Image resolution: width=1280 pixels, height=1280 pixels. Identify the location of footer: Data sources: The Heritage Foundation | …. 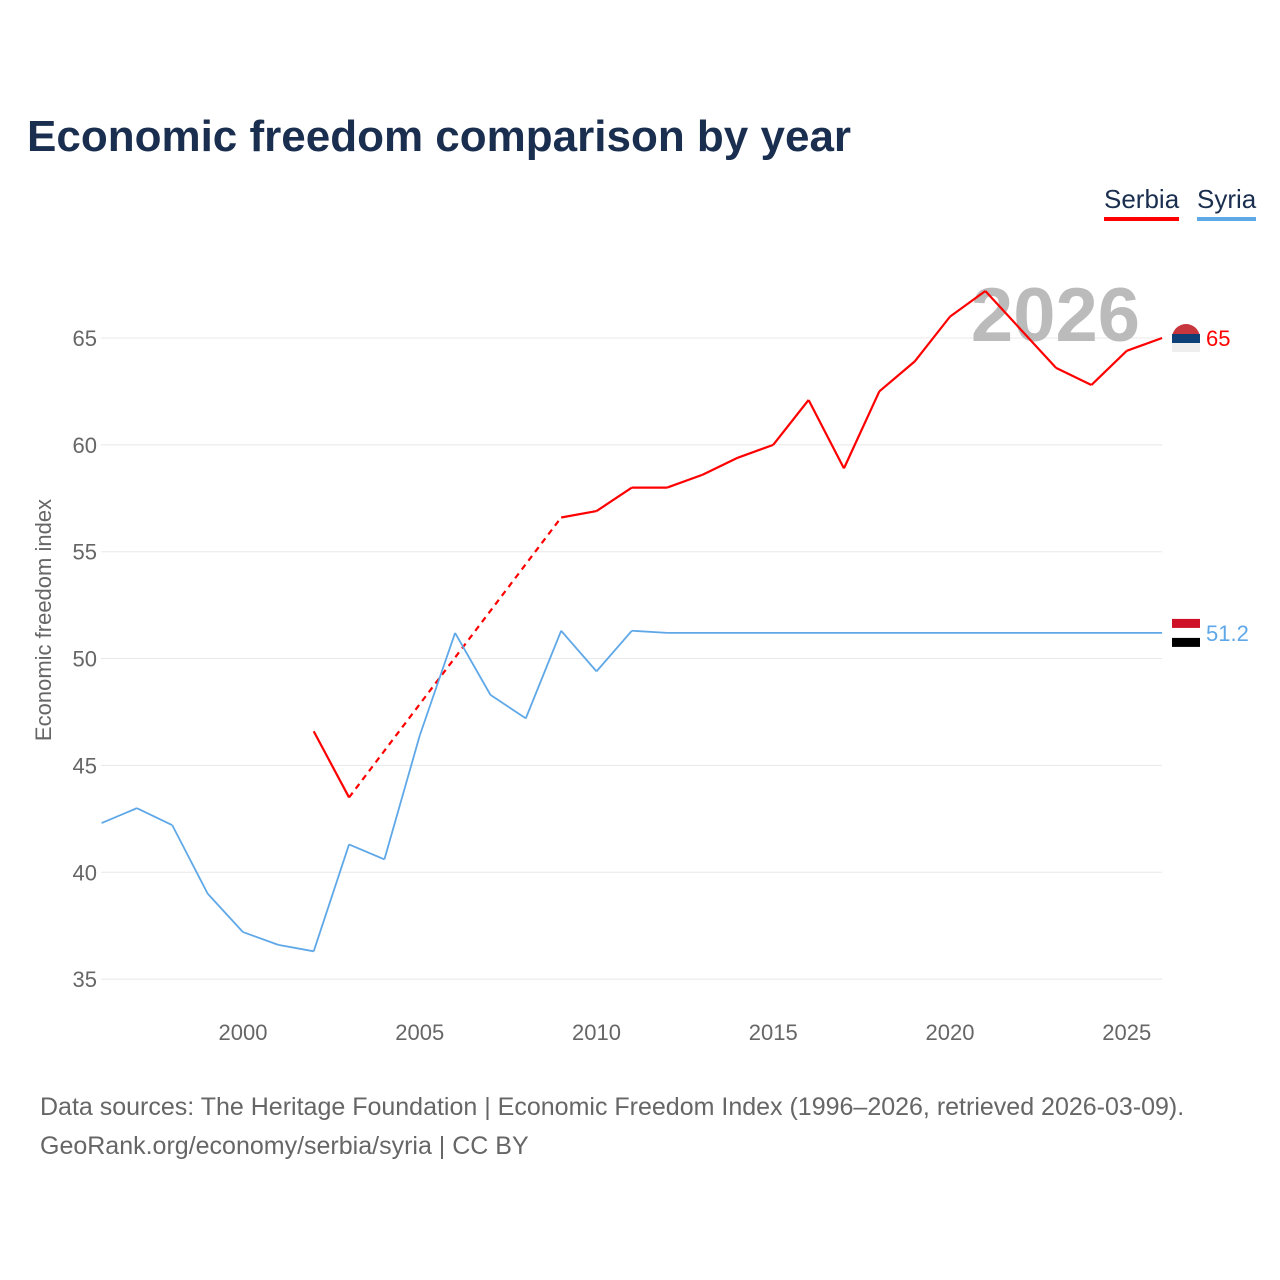
(612, 1127).